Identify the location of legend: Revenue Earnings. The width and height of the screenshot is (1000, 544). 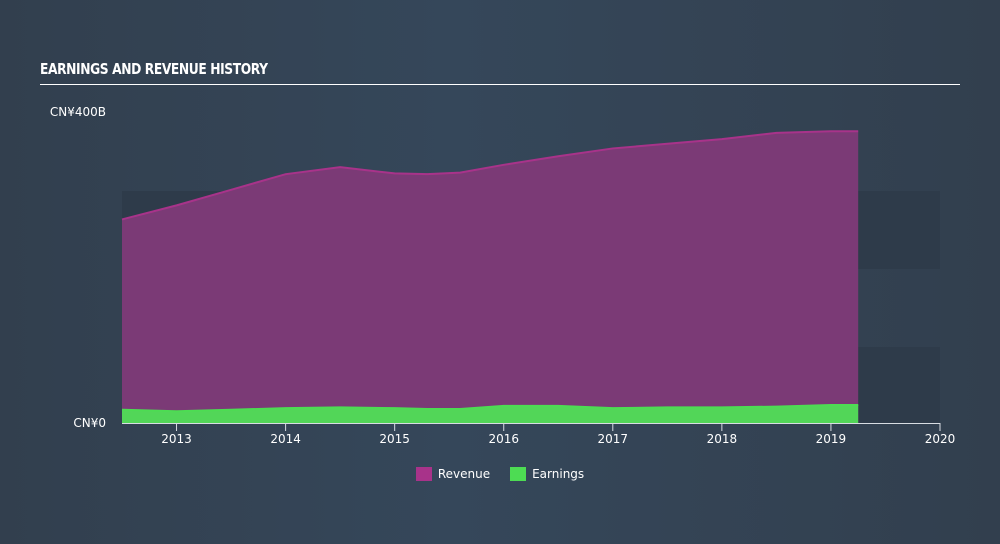
(500, 474).